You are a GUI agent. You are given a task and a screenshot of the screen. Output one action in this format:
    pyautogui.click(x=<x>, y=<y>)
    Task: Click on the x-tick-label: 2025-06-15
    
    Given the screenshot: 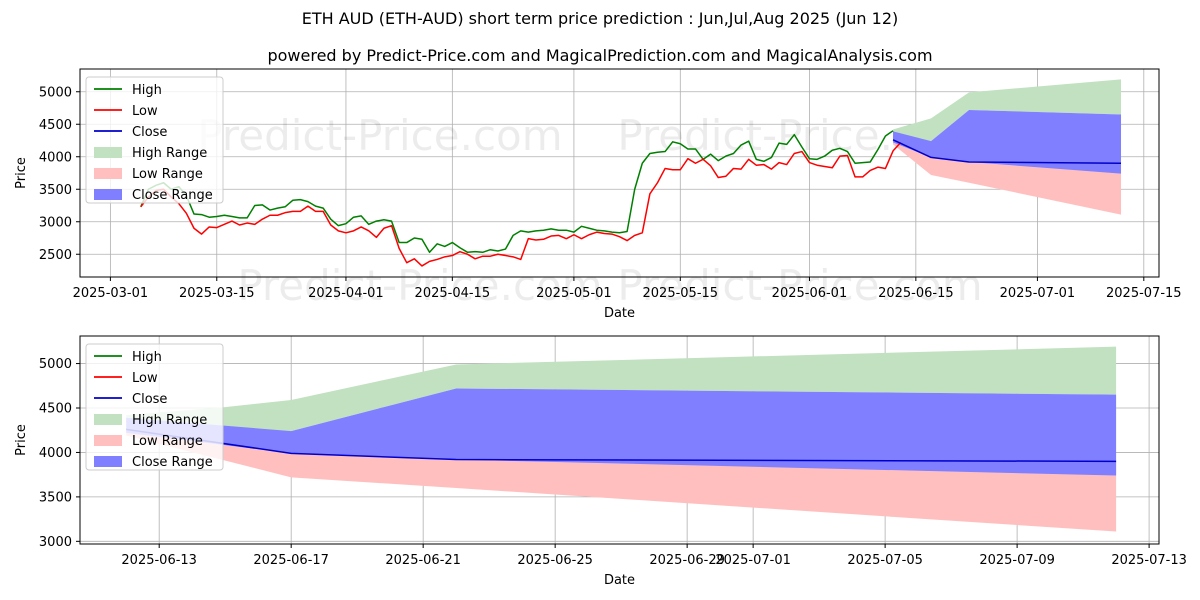 What is the action you would take?
    pyautogui.click(x=916, y=293)
    